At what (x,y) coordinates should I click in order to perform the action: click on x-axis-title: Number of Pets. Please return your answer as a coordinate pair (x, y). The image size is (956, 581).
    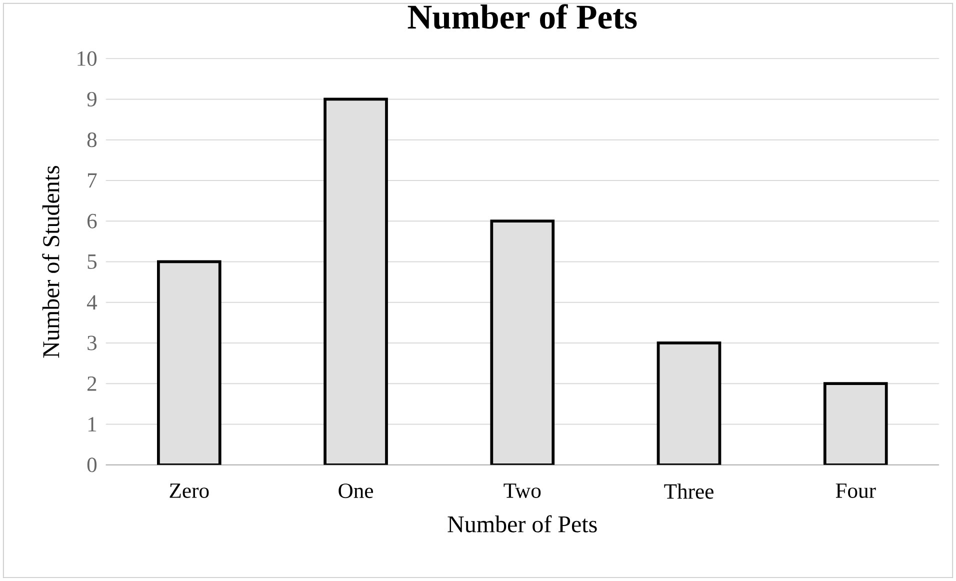
    Looking at the image, I should click on (522, 523).